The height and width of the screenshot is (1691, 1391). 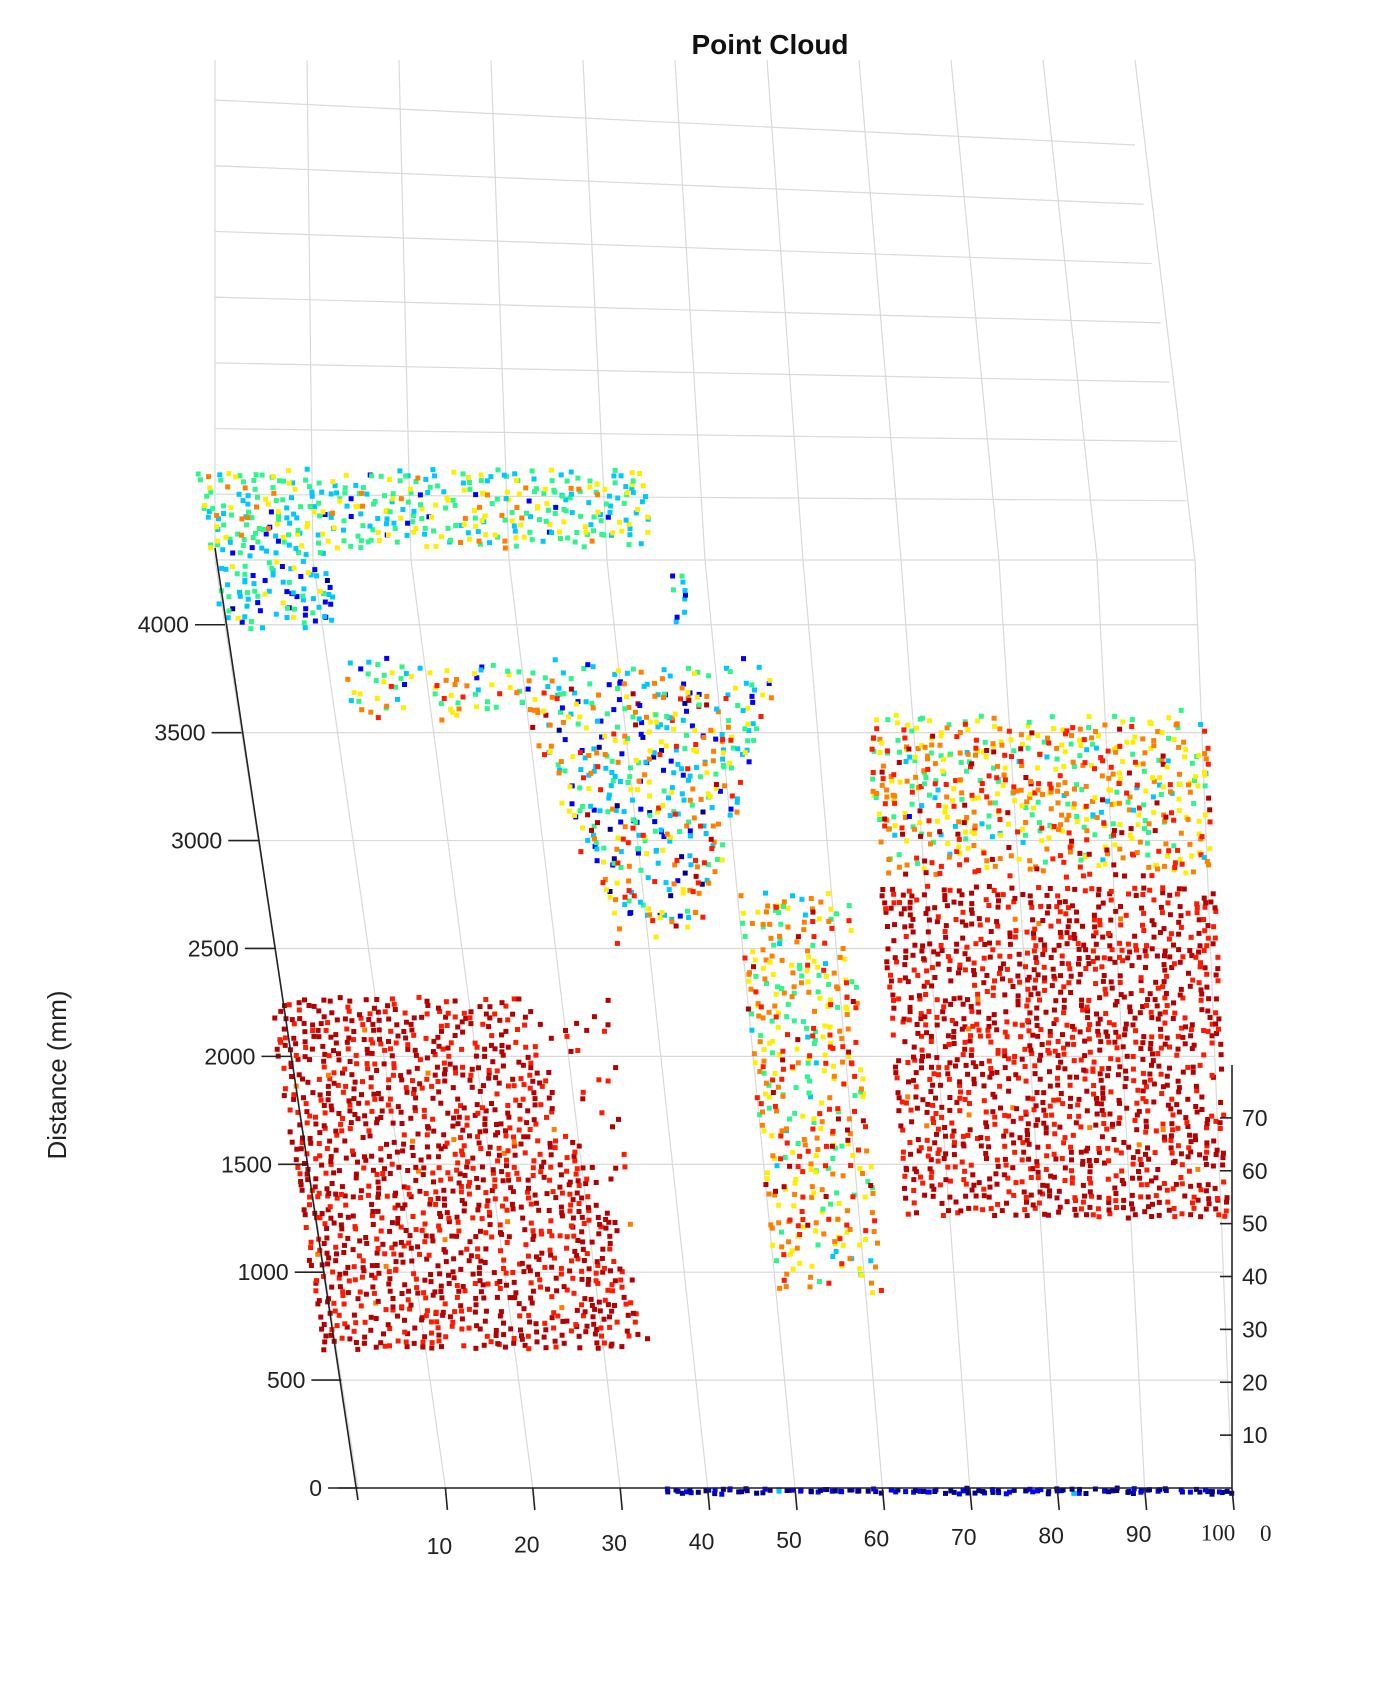 What do you see at coordinates (246, 1164) in the screenshot?
I see `y-tick-label: 1500` at bounding box center [246, 1164].